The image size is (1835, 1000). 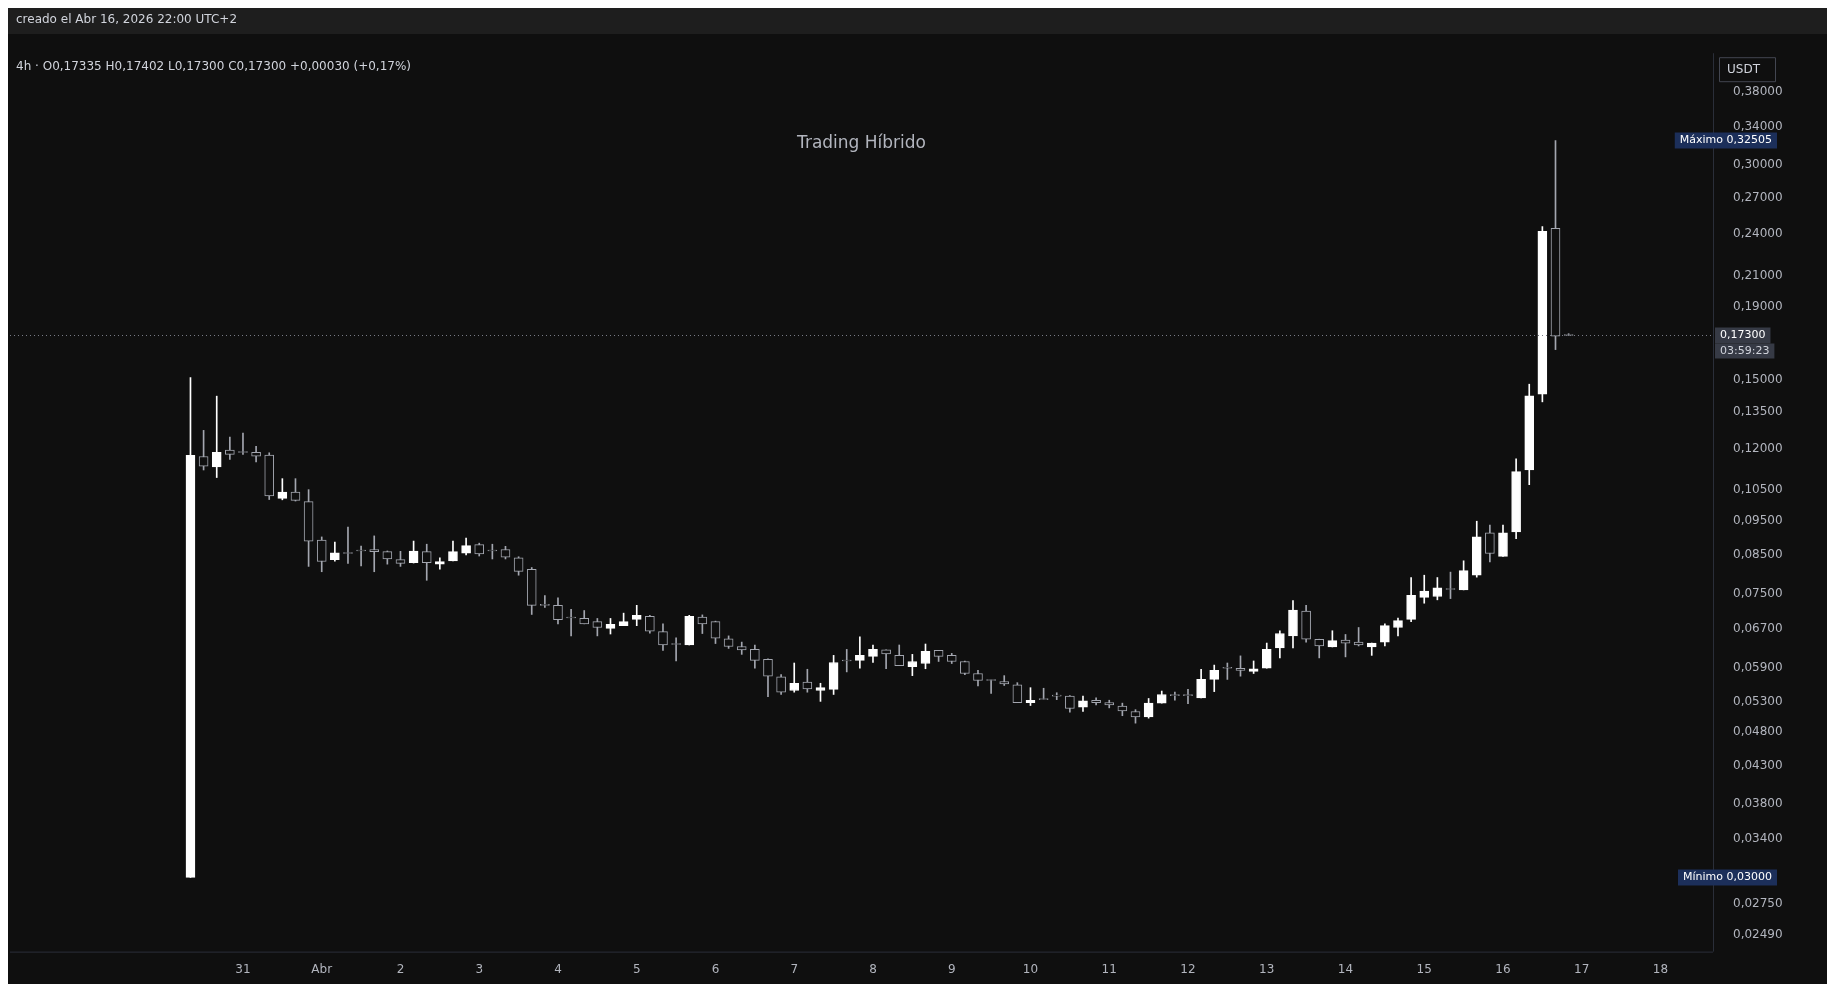 I want to click on y-tick-label: 0,13500, so click(x=1758, y=411).